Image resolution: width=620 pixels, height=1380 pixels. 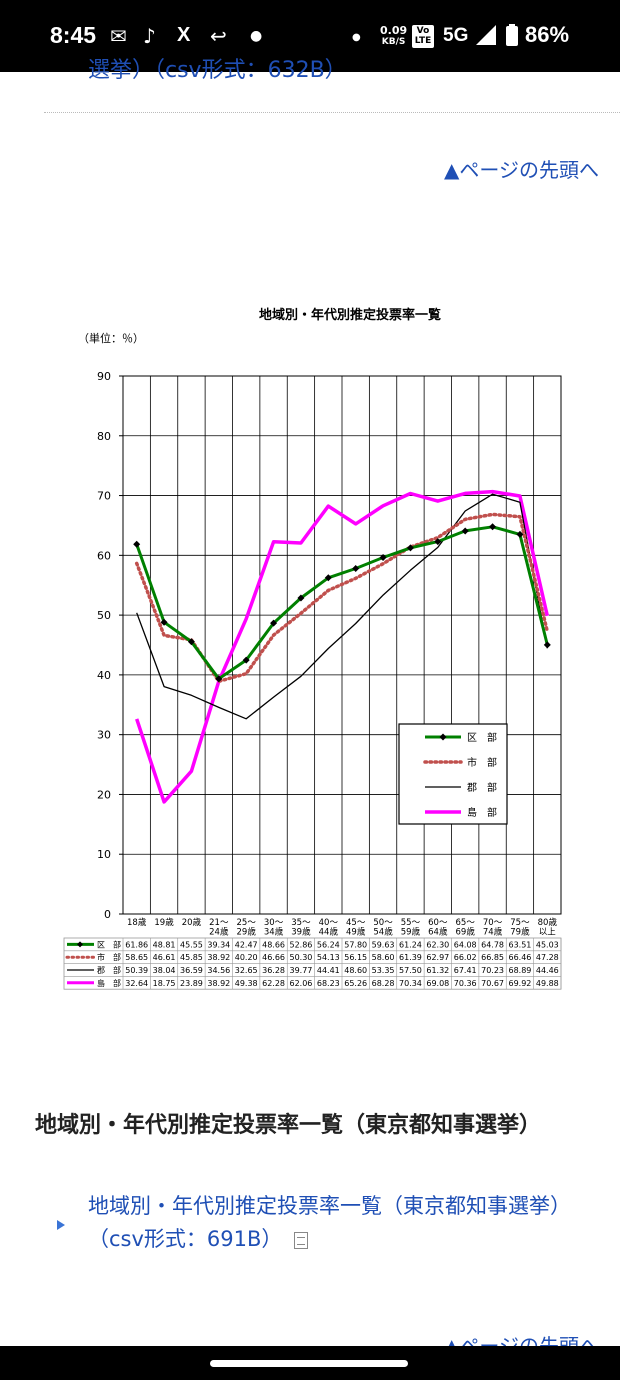 I want to click on data-table-cell: 61.24, so click(x=410, y=944).